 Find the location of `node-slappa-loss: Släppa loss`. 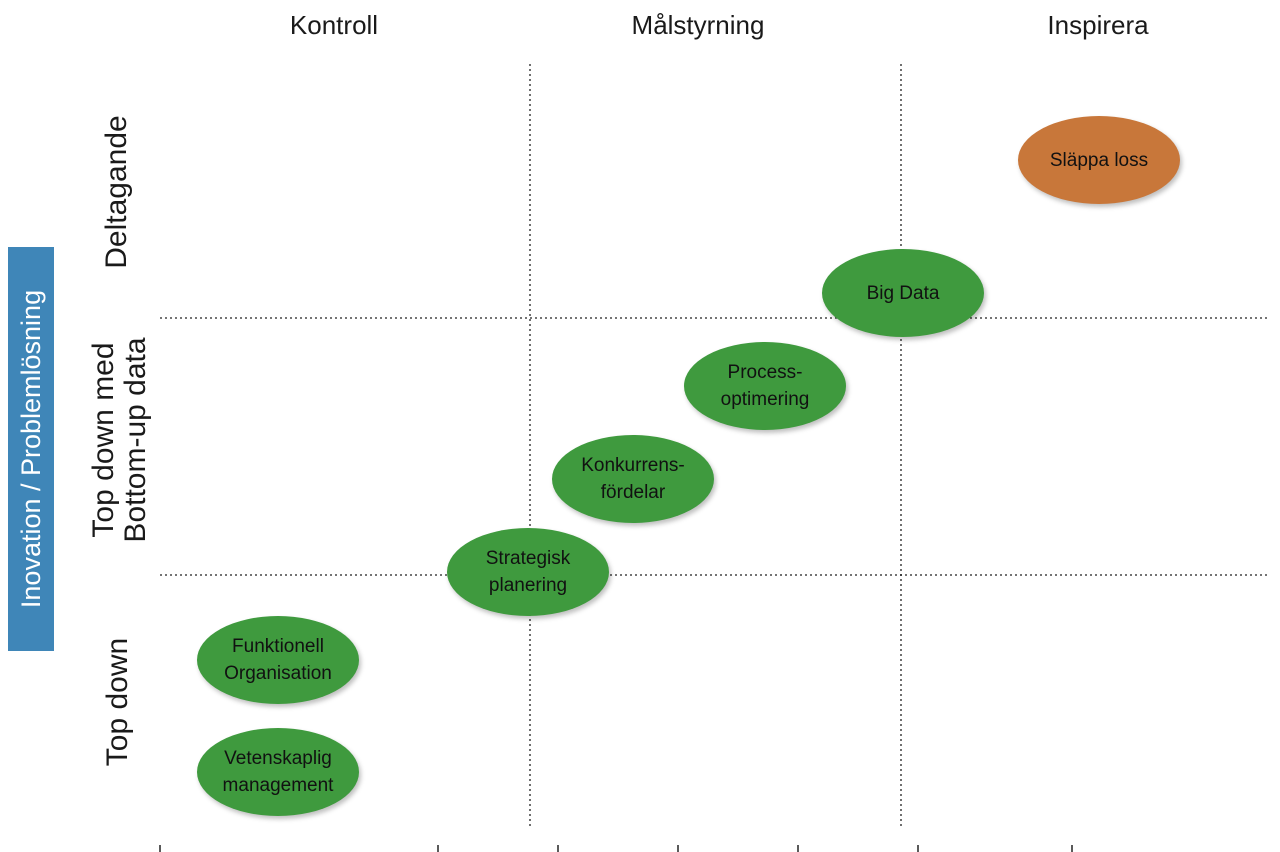

node-slappa-loss: Släppa loss is located at coordinates (1099, 160).